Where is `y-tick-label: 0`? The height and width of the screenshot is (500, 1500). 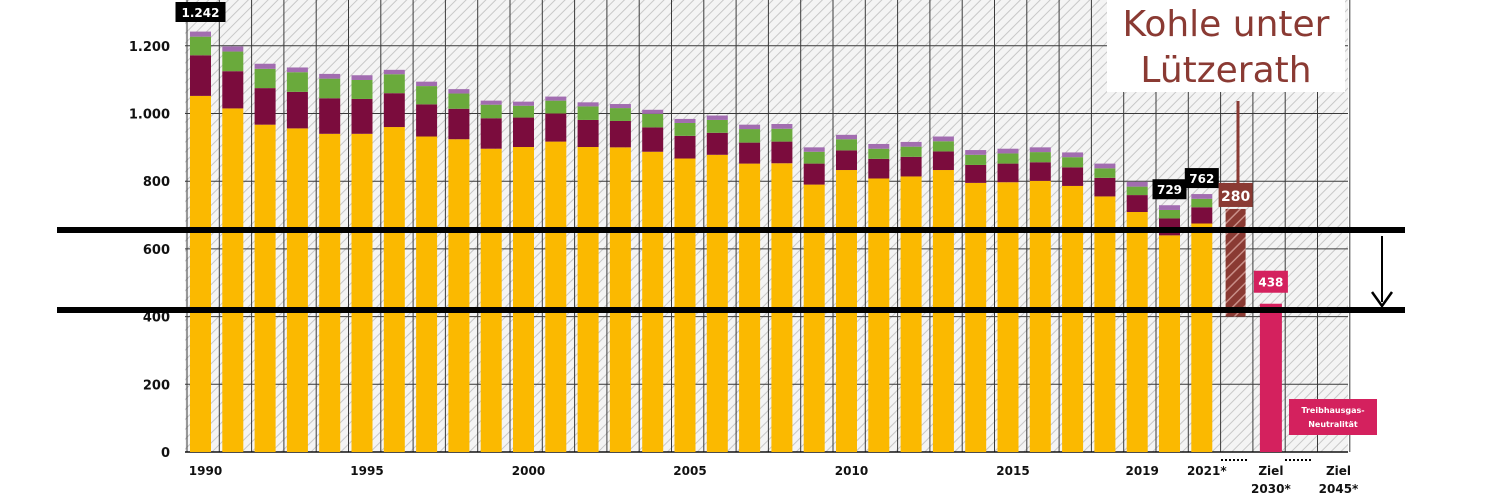
y-tick-label: 0 is located at coordinates (165, 453).